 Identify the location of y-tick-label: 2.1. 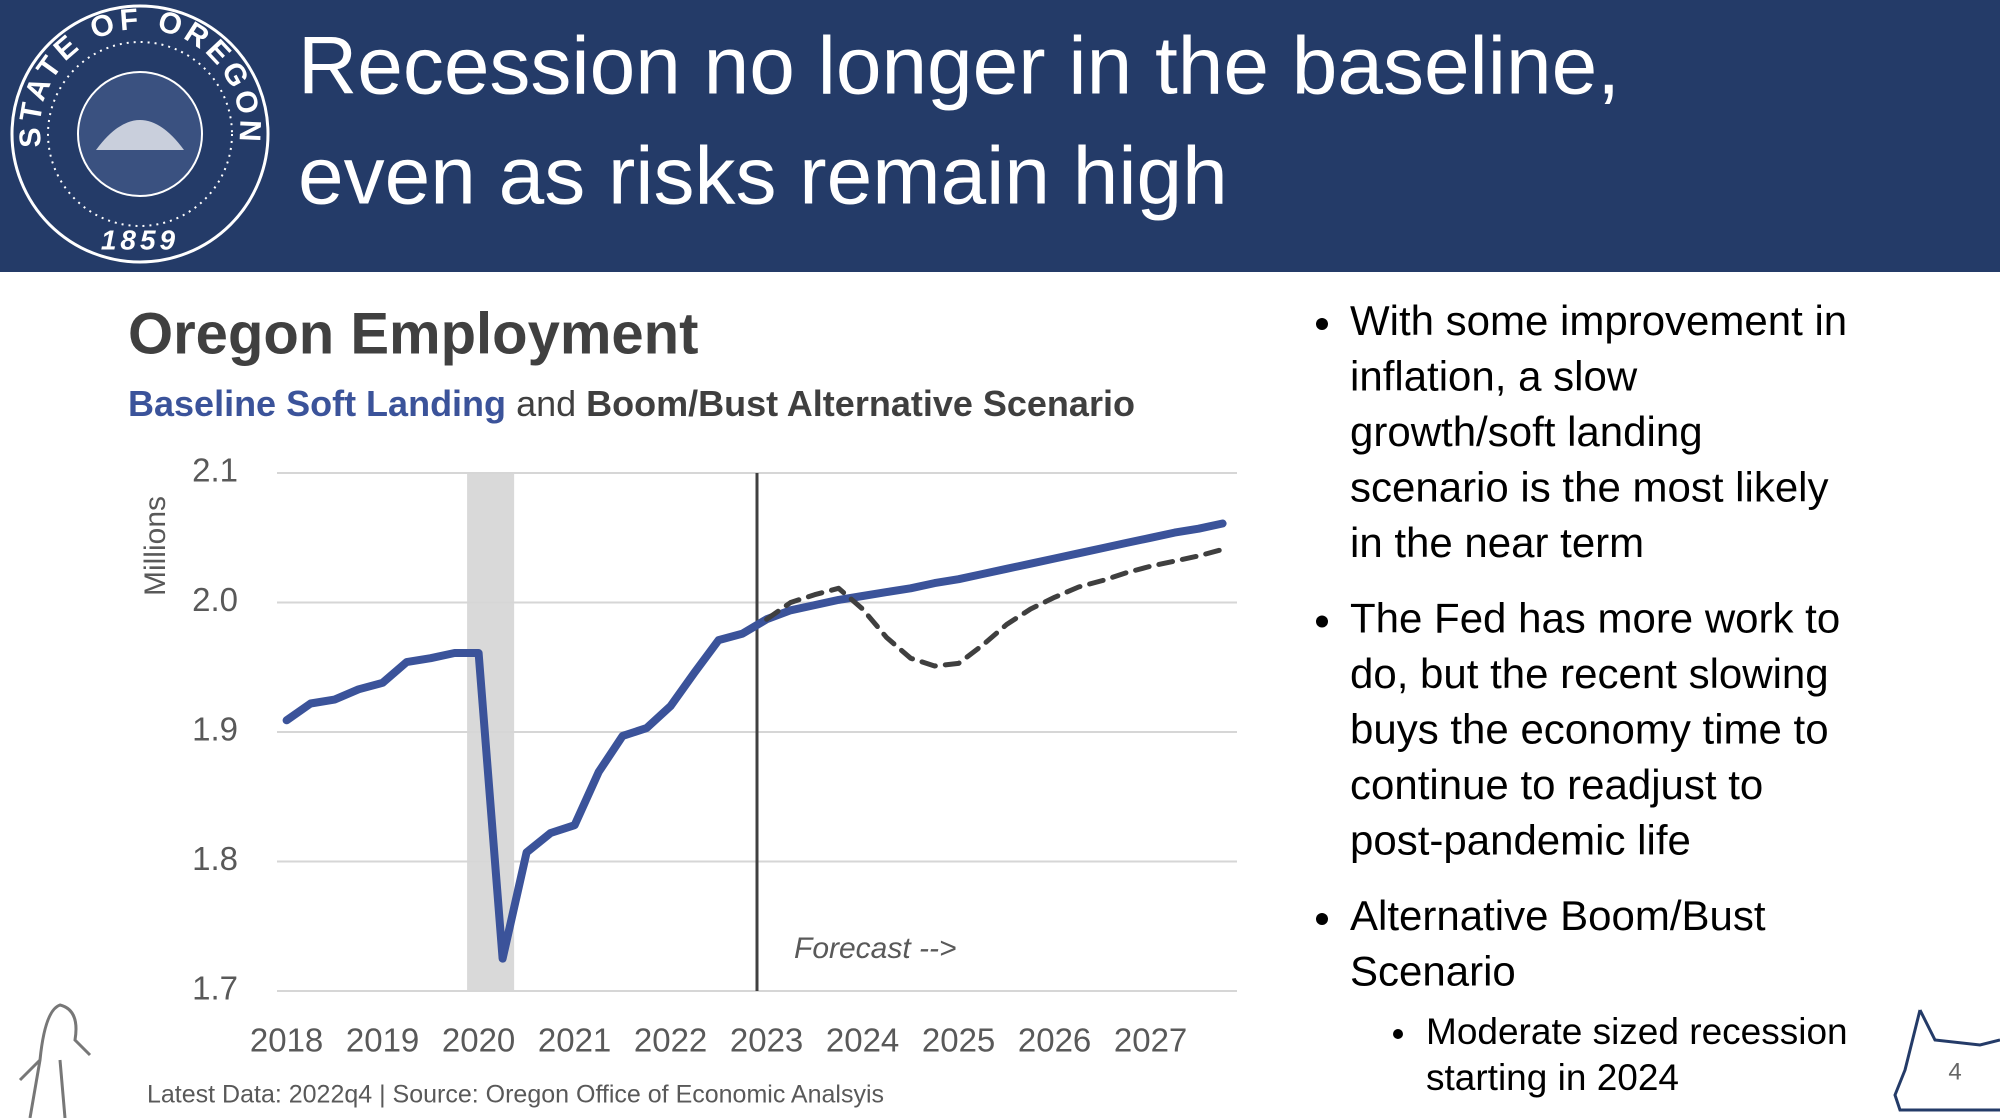
(215, 470).